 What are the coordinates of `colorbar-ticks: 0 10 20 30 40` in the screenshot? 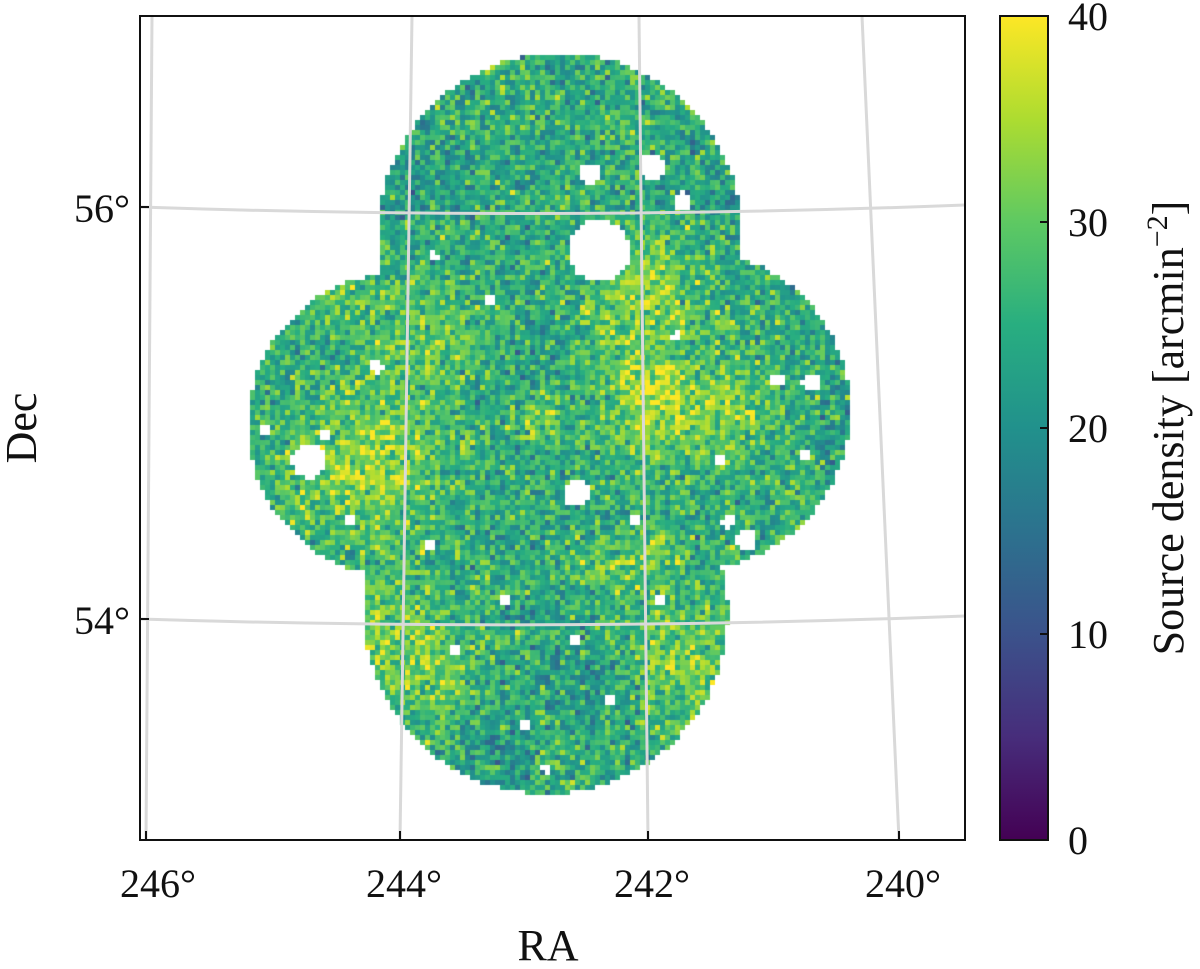 It's located at (1074, 431).